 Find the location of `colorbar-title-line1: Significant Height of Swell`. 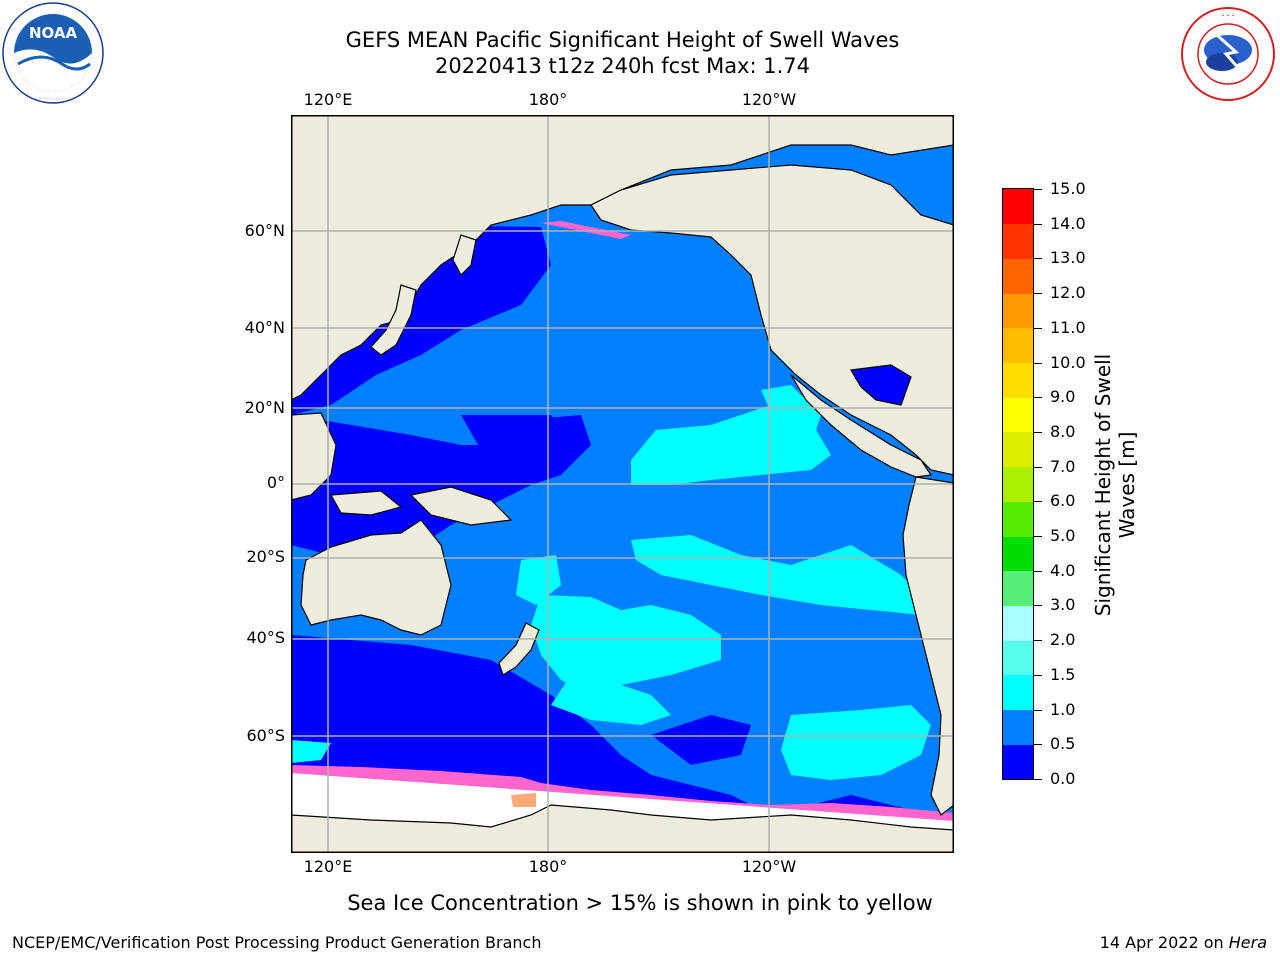

colorbar-title-line1: Significant Height of Swell is located at coordinates (1103, 485).